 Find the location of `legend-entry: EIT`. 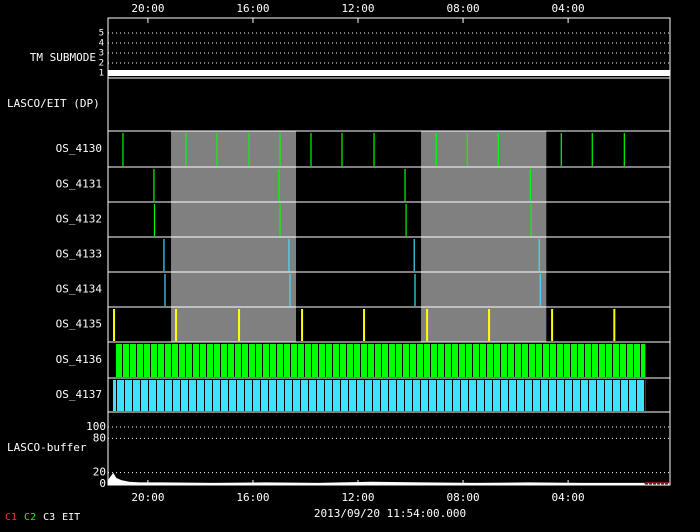

legend-entry: EIT is located at coordinates (71, 517).